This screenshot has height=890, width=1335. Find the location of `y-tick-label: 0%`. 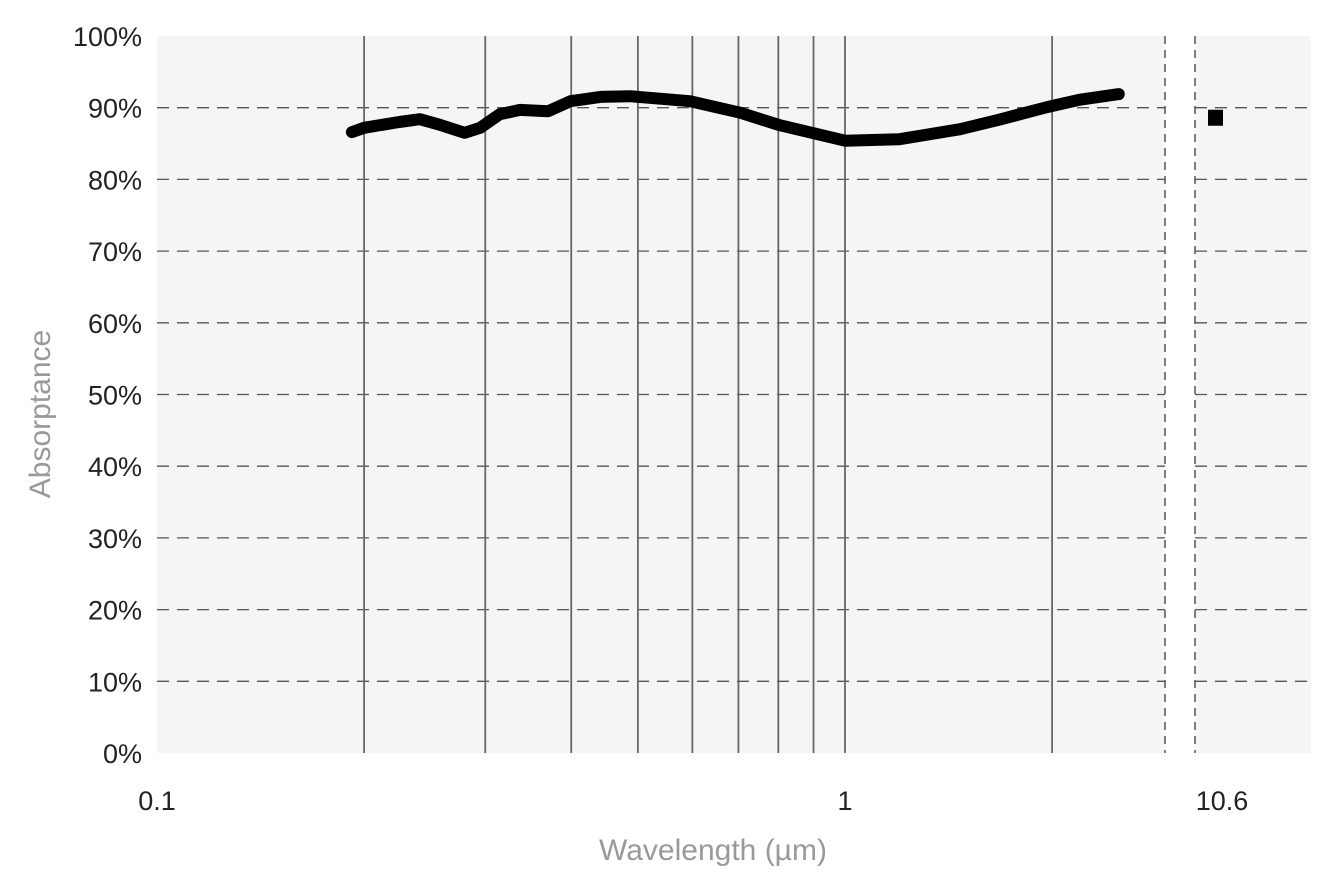

y-tick-label: 0% is located at coordinates (122, 754).